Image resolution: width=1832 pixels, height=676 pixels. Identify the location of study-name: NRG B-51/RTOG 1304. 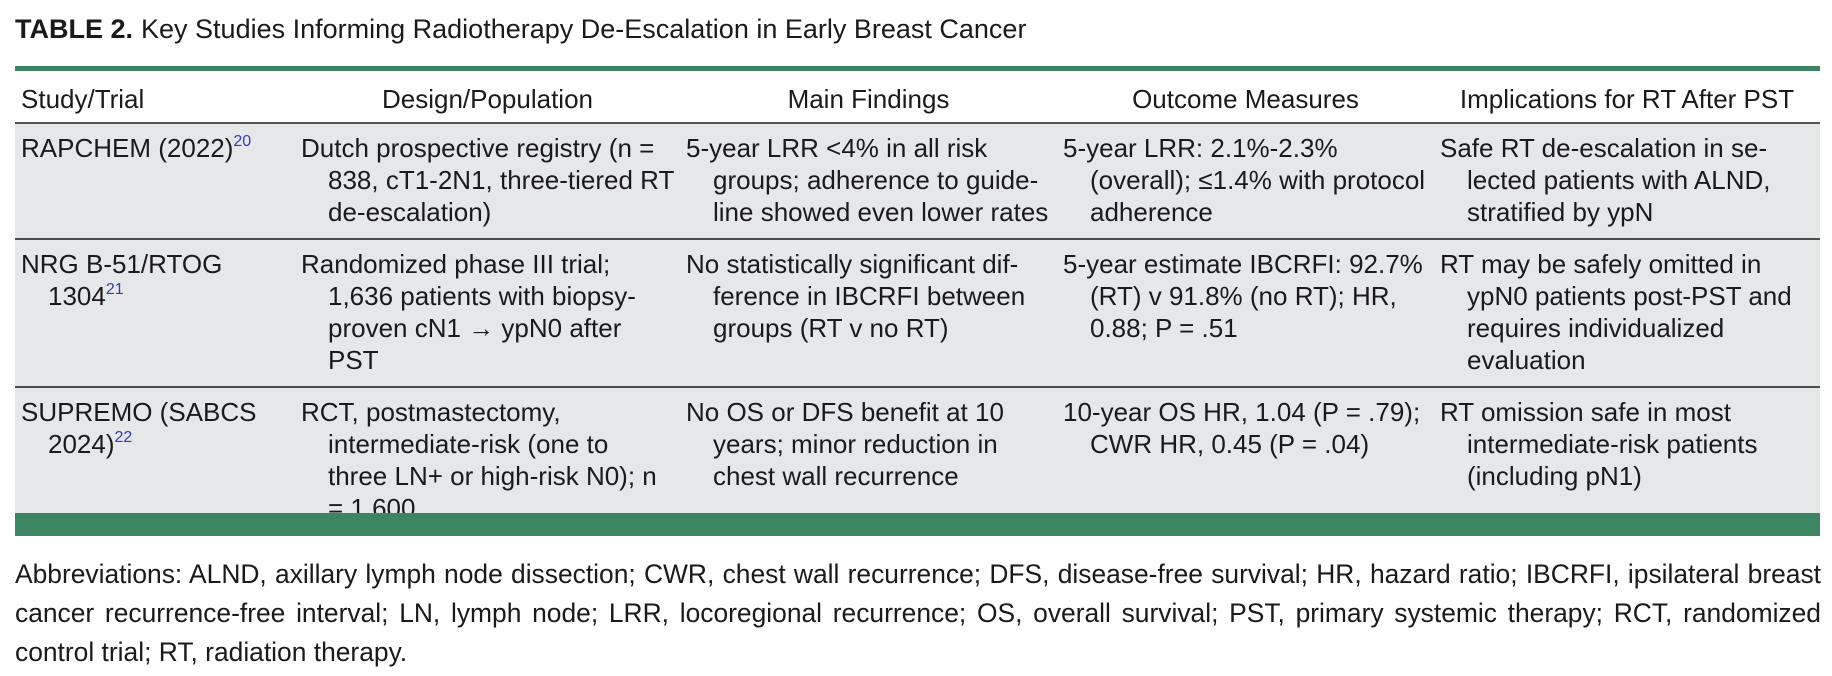
(122, 280).